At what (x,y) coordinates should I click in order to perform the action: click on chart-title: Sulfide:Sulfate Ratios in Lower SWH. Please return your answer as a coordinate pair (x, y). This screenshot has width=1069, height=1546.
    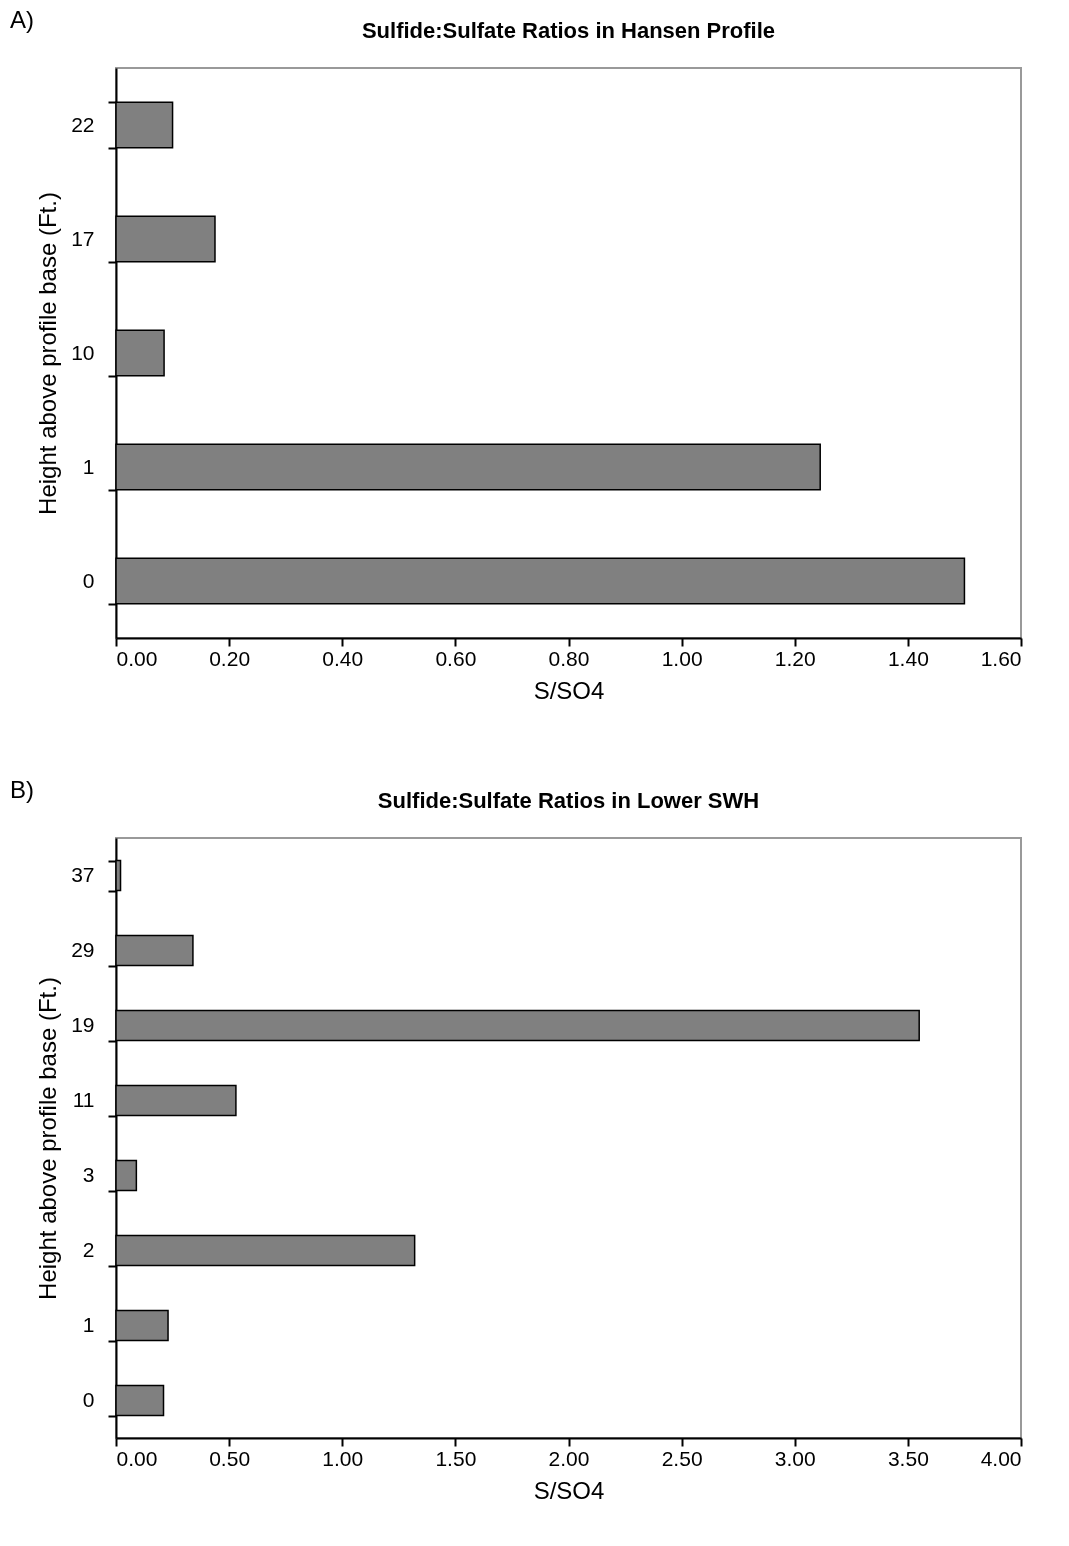
    Looking at the image, I should click on (568, 800).